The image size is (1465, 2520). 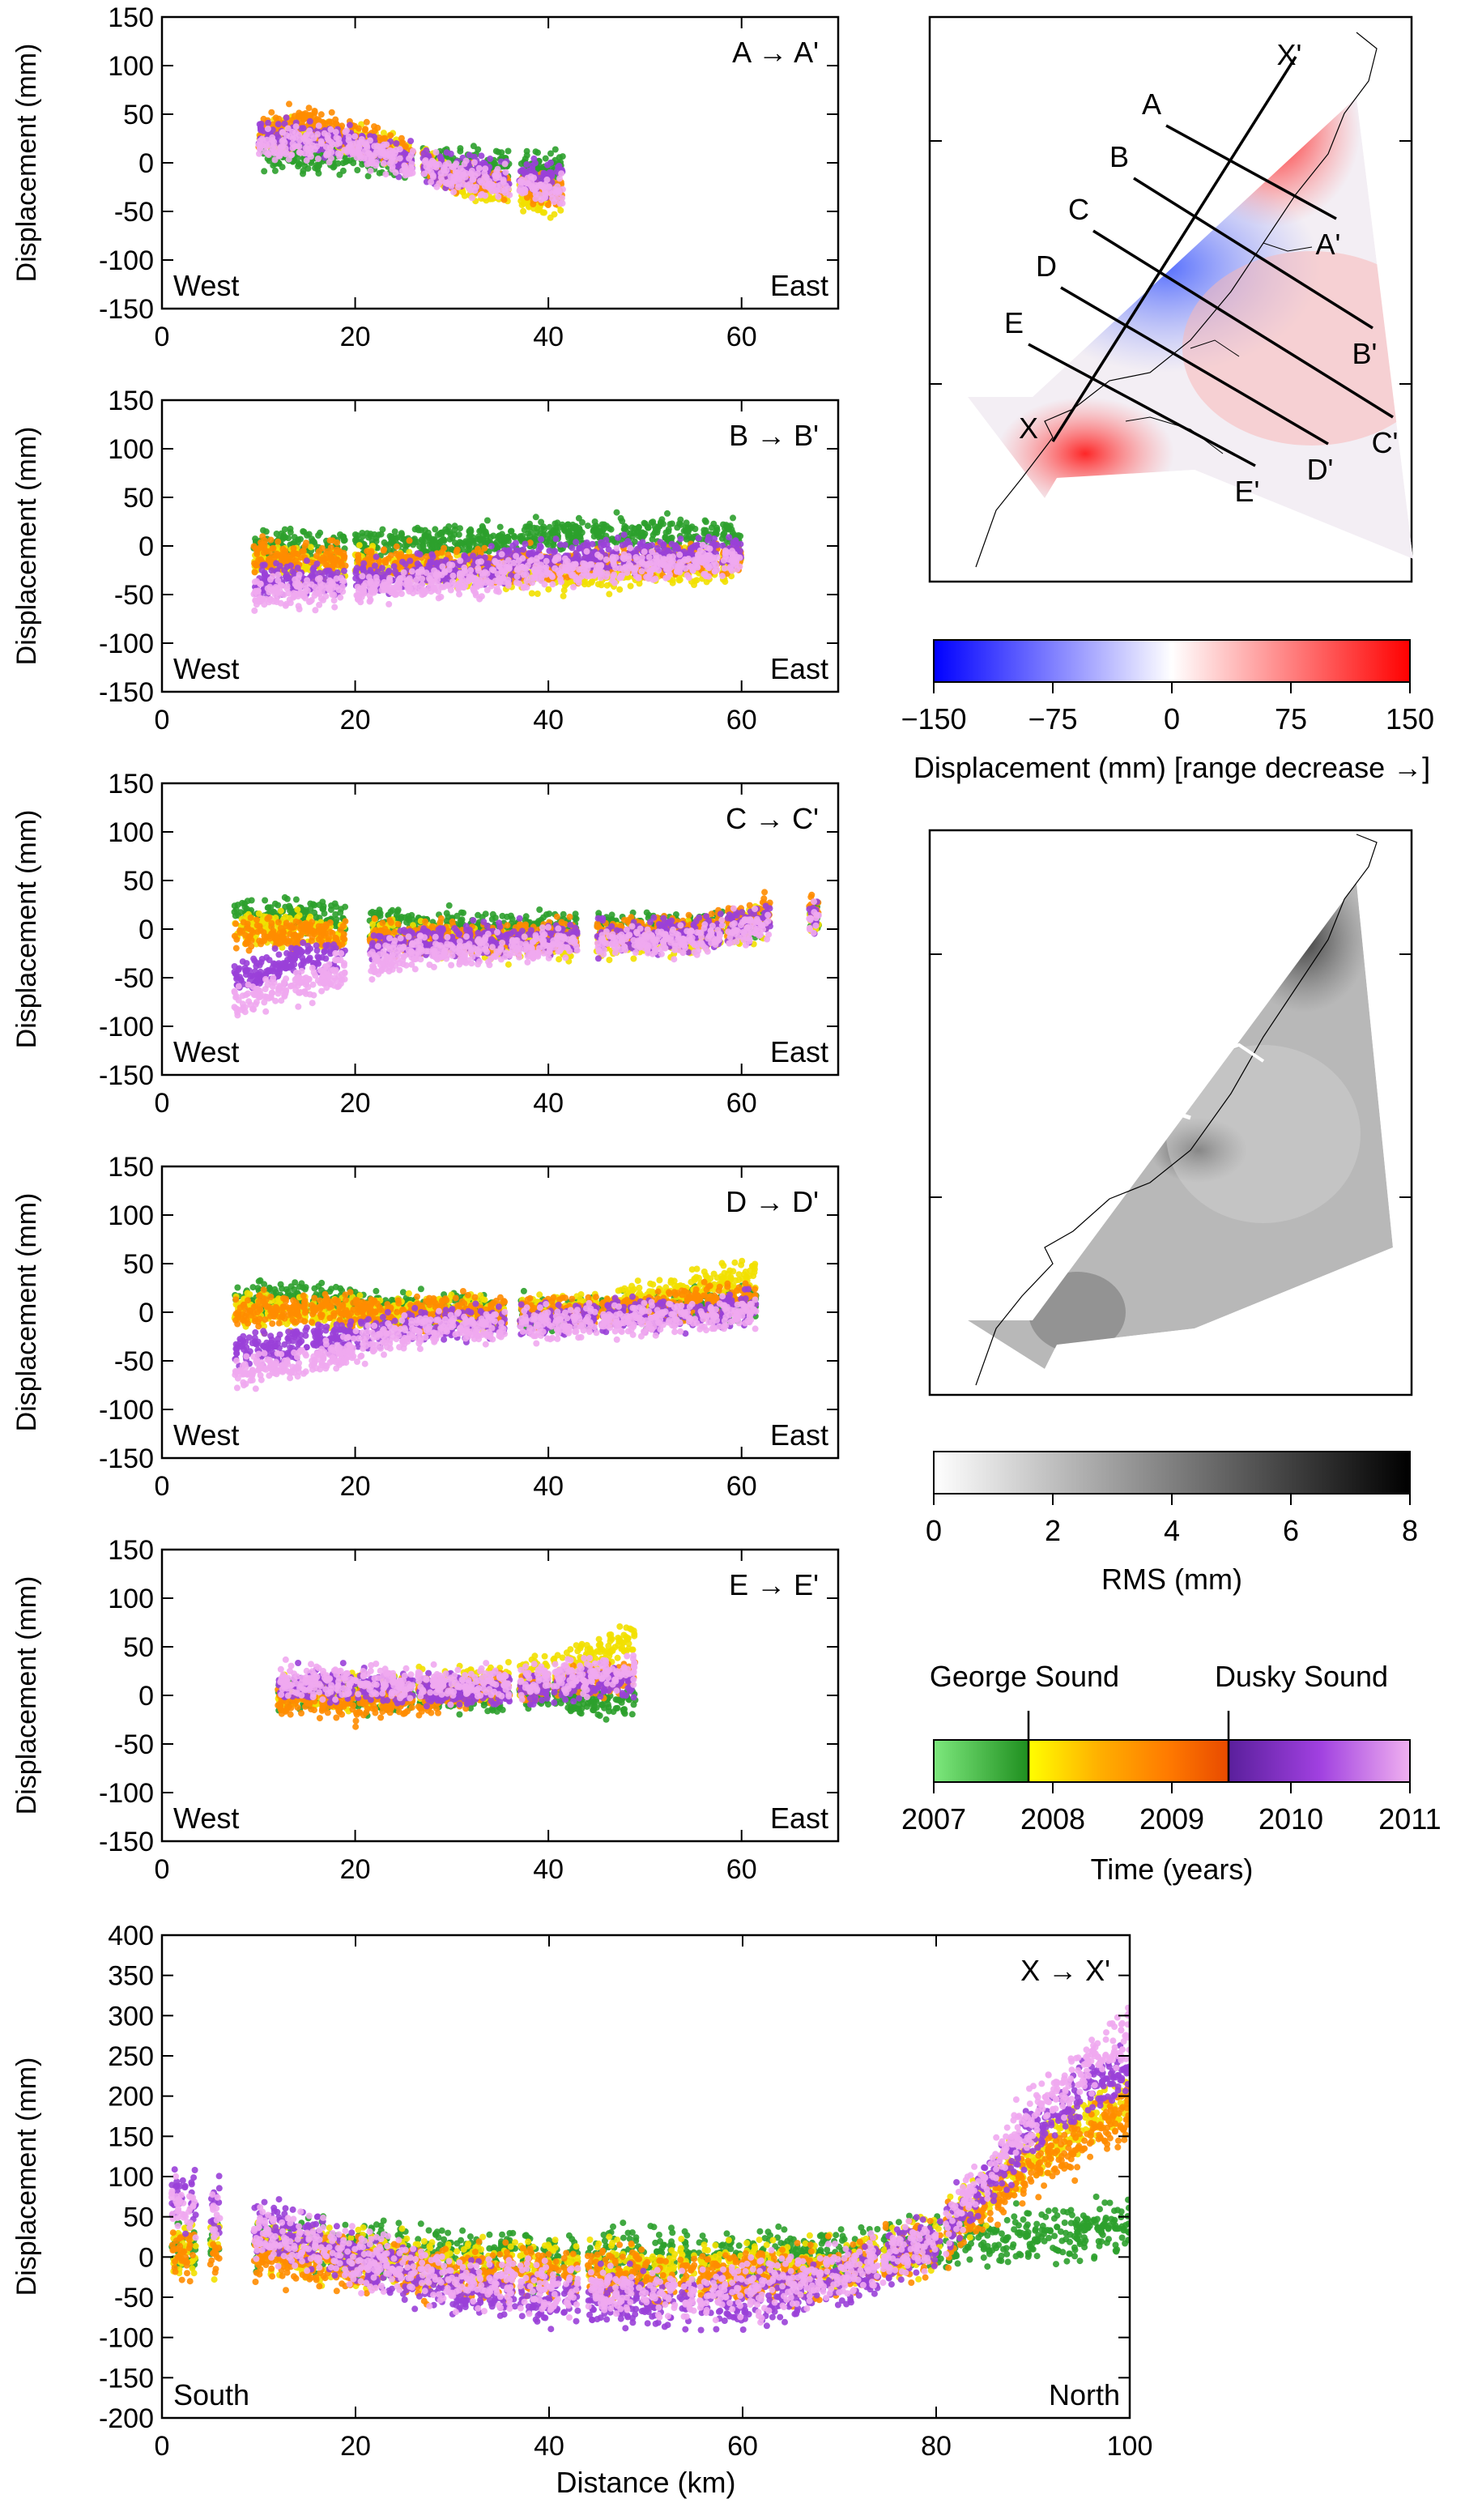 I want to click on right-direction-label: East, so click(x=799, y=285).